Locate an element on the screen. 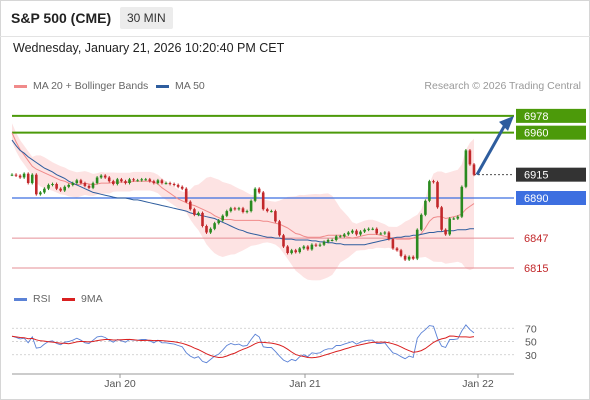 The image size is (590, 400). rsi-ma-legend-swatch is located at coordinates (68, 299).